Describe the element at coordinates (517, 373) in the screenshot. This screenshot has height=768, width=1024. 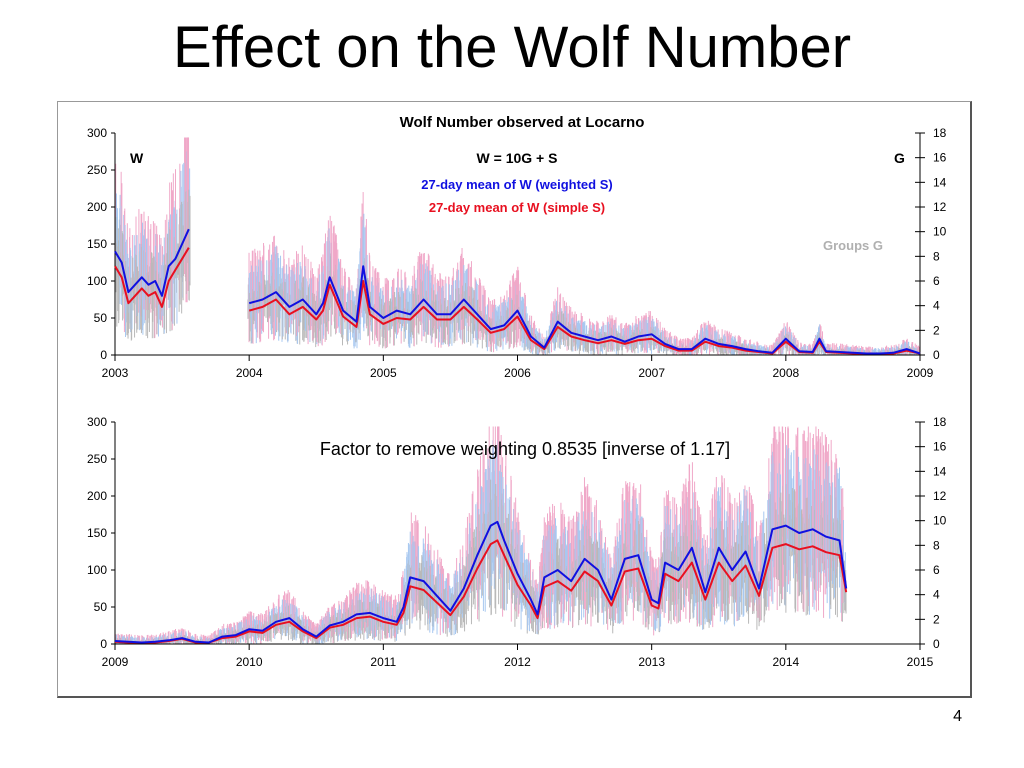
I see `x-tick-label: 2006` at that location.